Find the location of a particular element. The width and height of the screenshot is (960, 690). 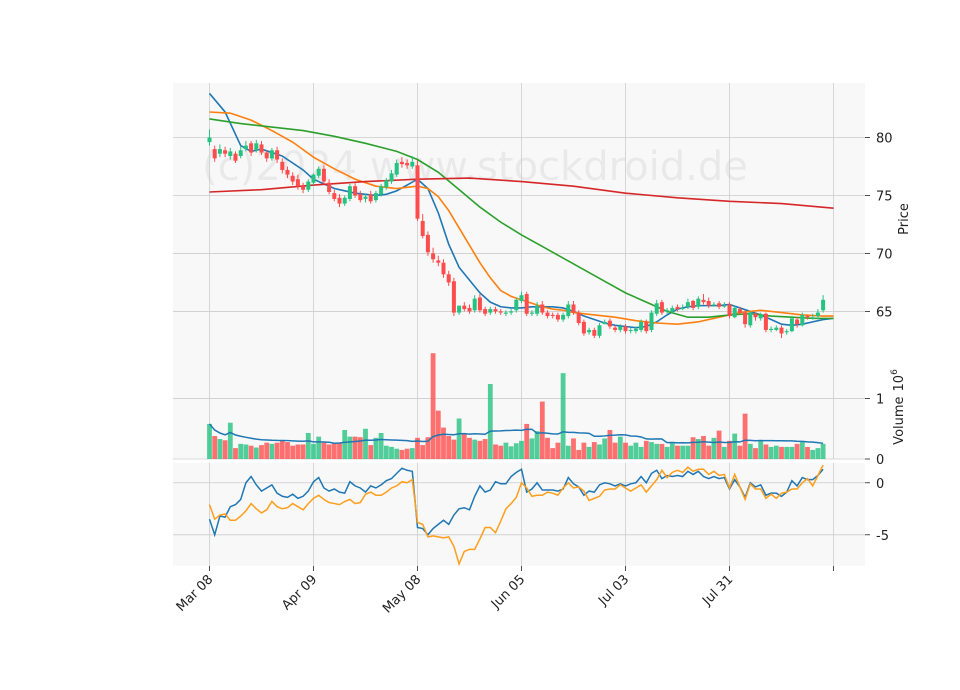

oscillator-panel is located at coordinates (519, 514).